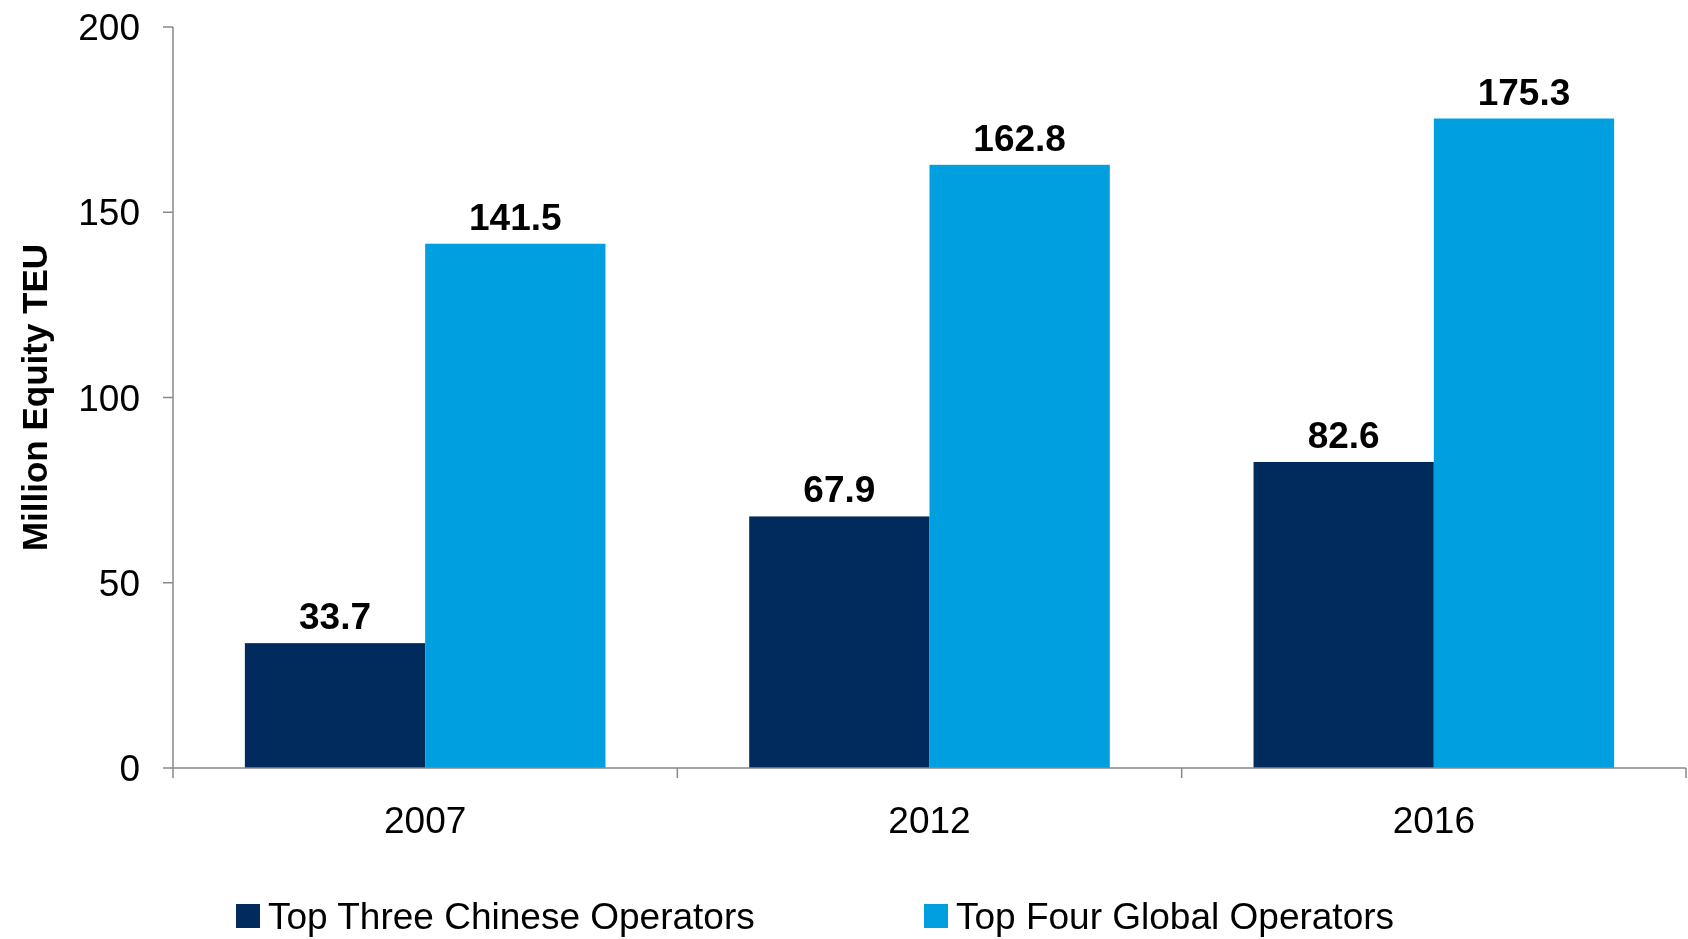  Describe the element at coordinates (109, 213) in the screenshot. I see `y-tick-label: 150` at that location.